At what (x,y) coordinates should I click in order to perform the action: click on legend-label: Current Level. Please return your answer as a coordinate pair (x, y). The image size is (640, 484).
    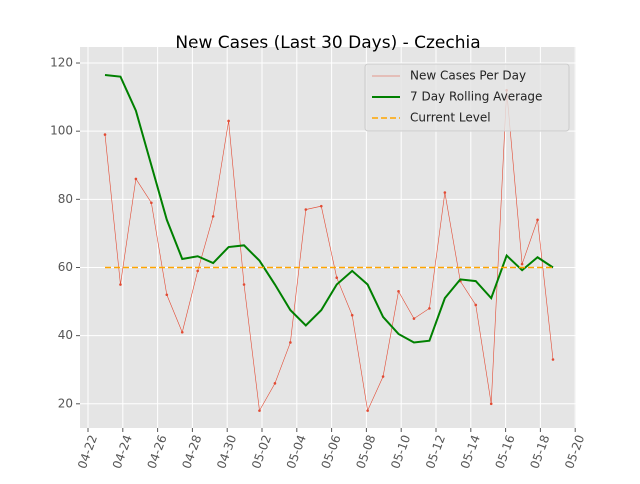
    Looking at the image, I should click on (450, 118).